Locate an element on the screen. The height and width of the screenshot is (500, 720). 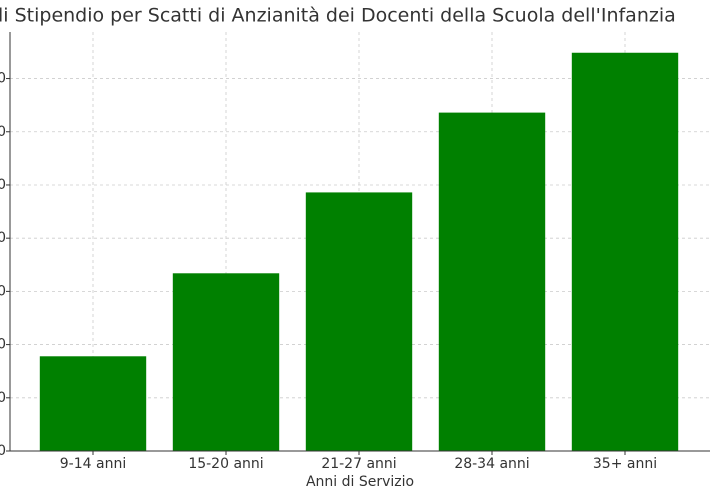
x-tick-label: 35+ anni is located at coordinates (625, 464).